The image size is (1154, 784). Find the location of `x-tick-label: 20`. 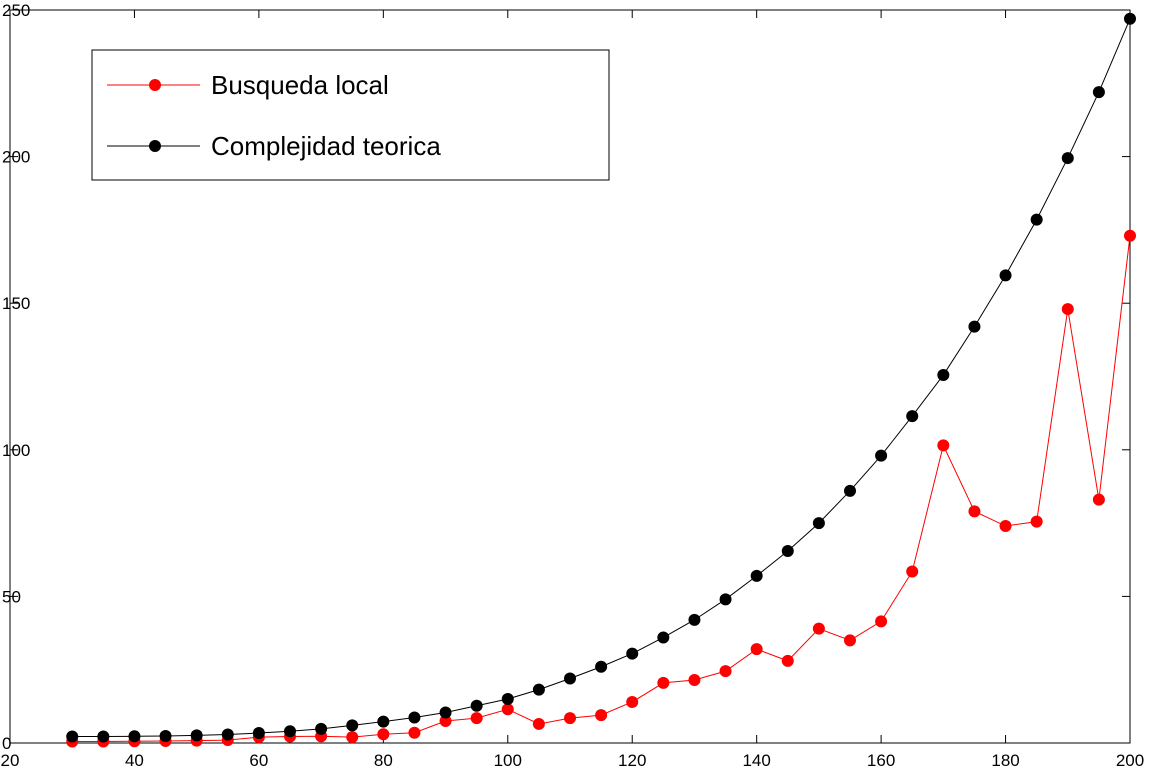

x-tick-label: 20 is located at coordinates (10, 760).